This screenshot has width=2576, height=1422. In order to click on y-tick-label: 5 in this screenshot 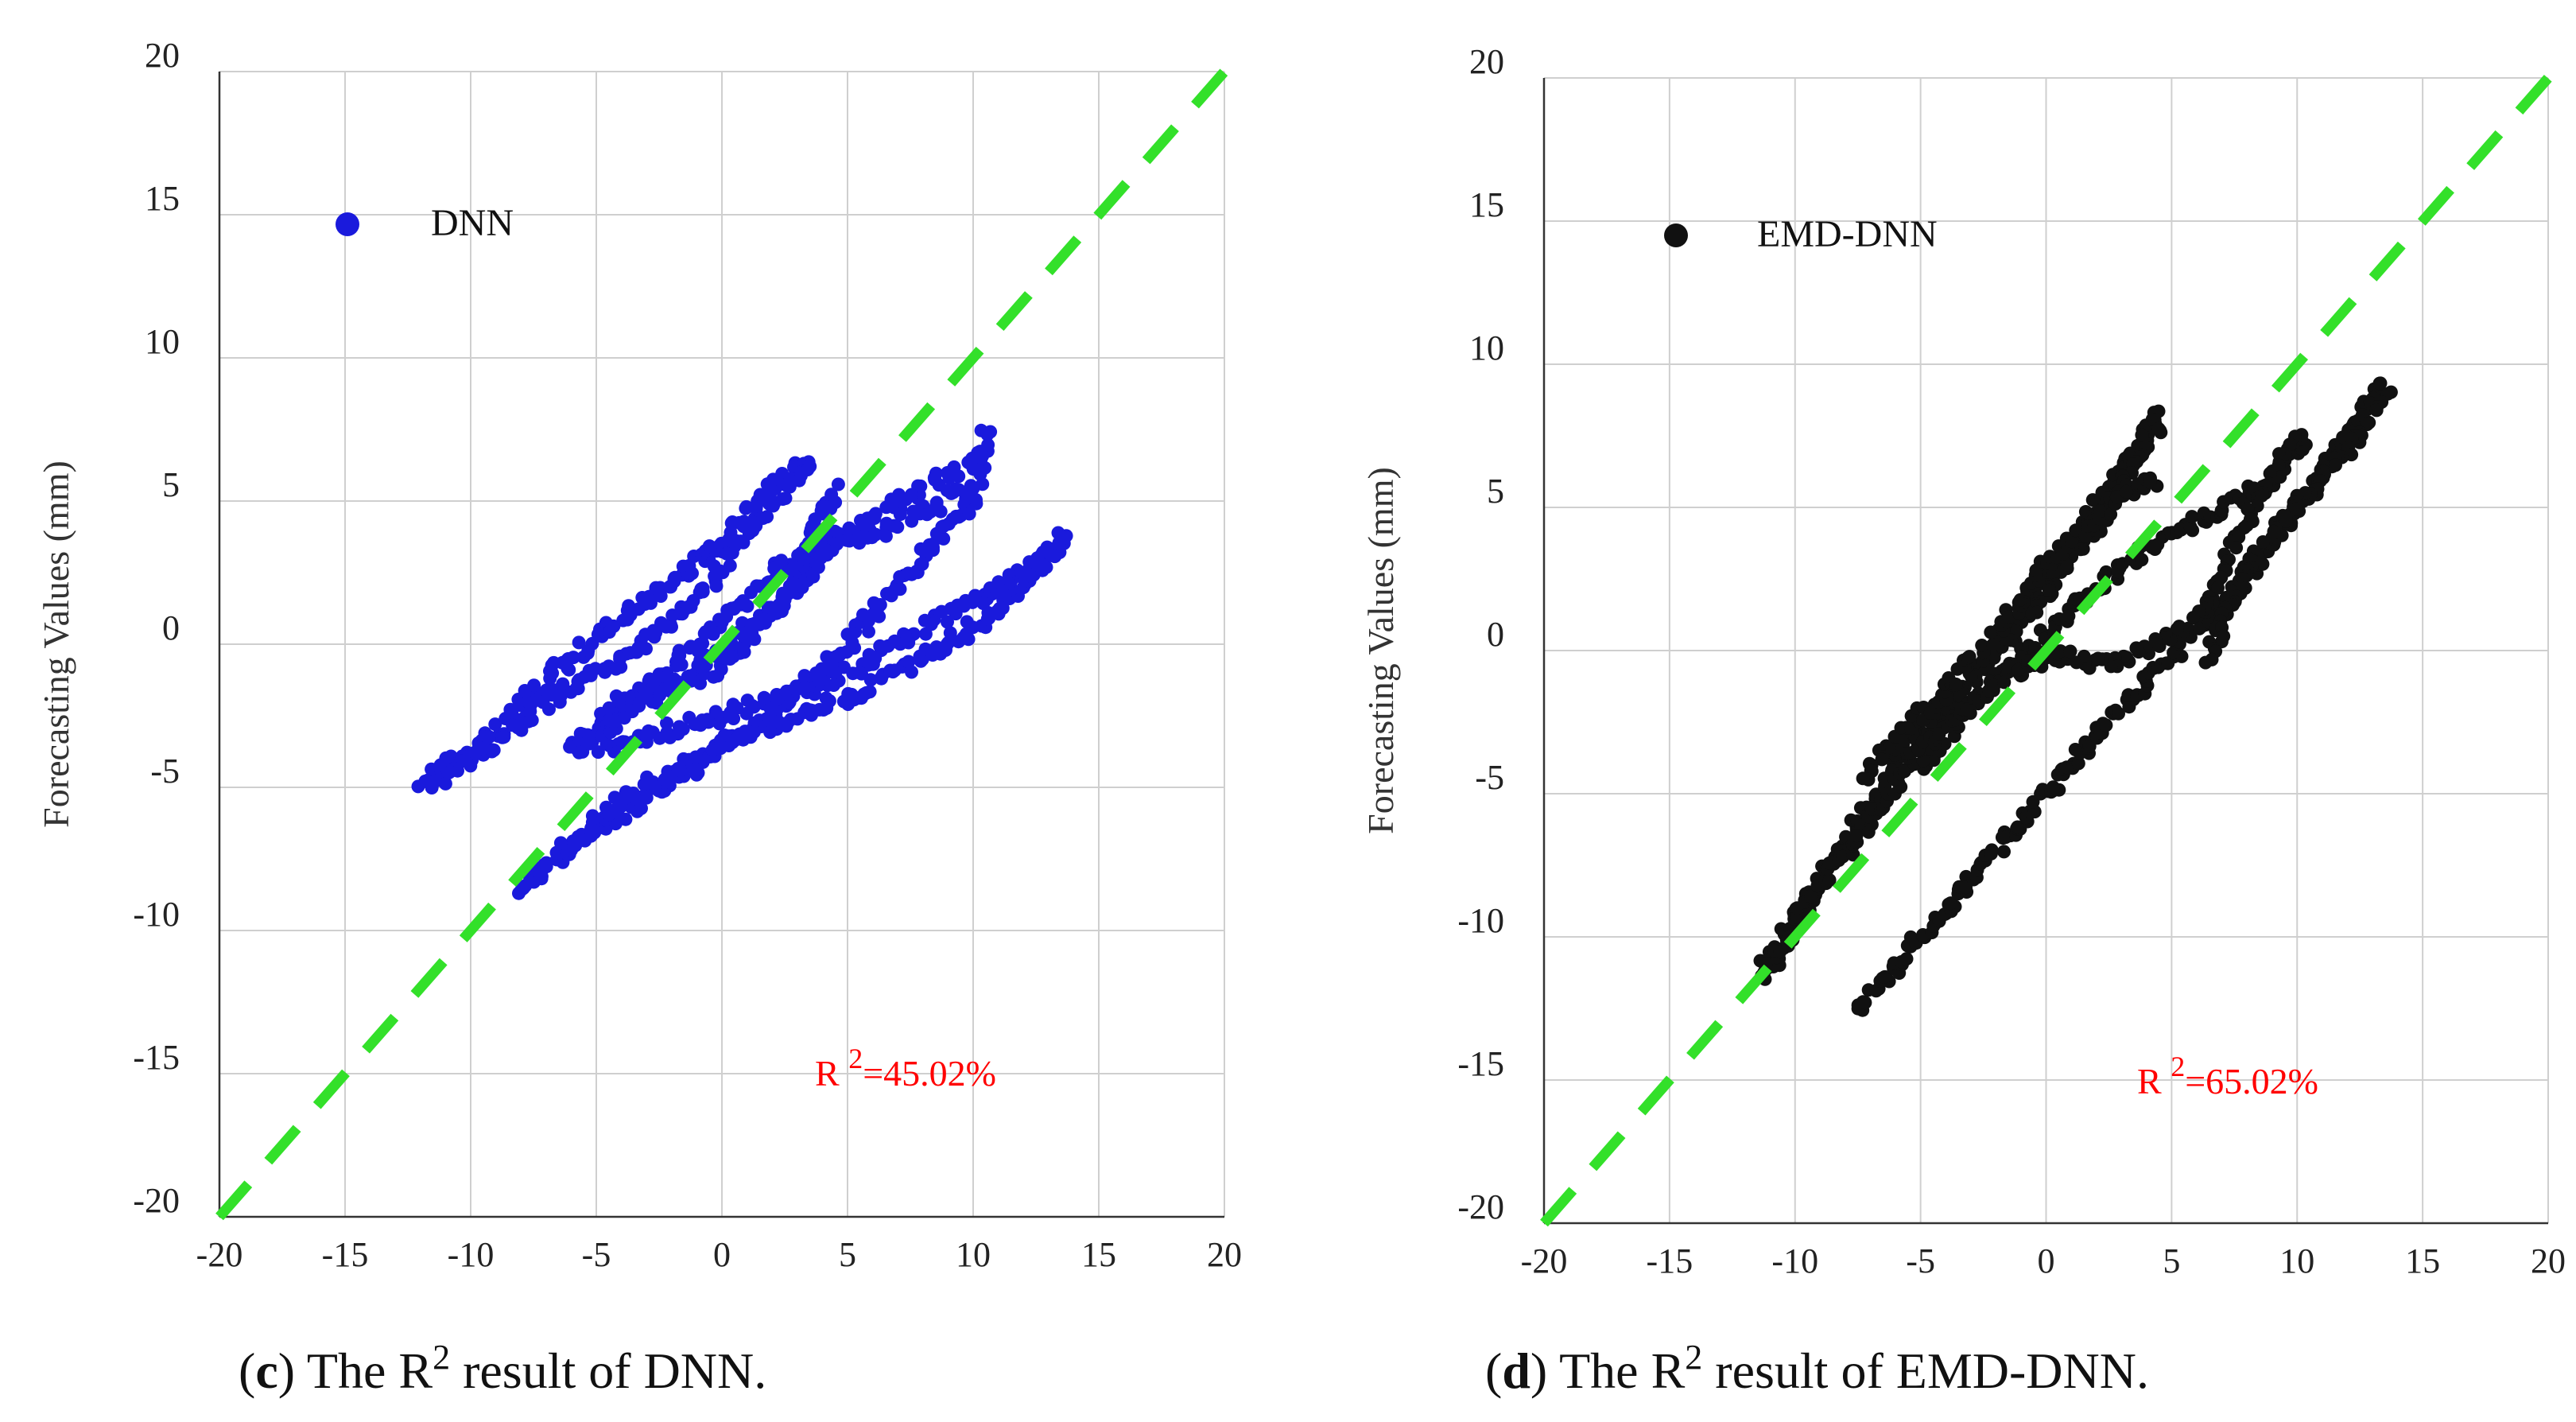, I will do `click(171, 484)`.